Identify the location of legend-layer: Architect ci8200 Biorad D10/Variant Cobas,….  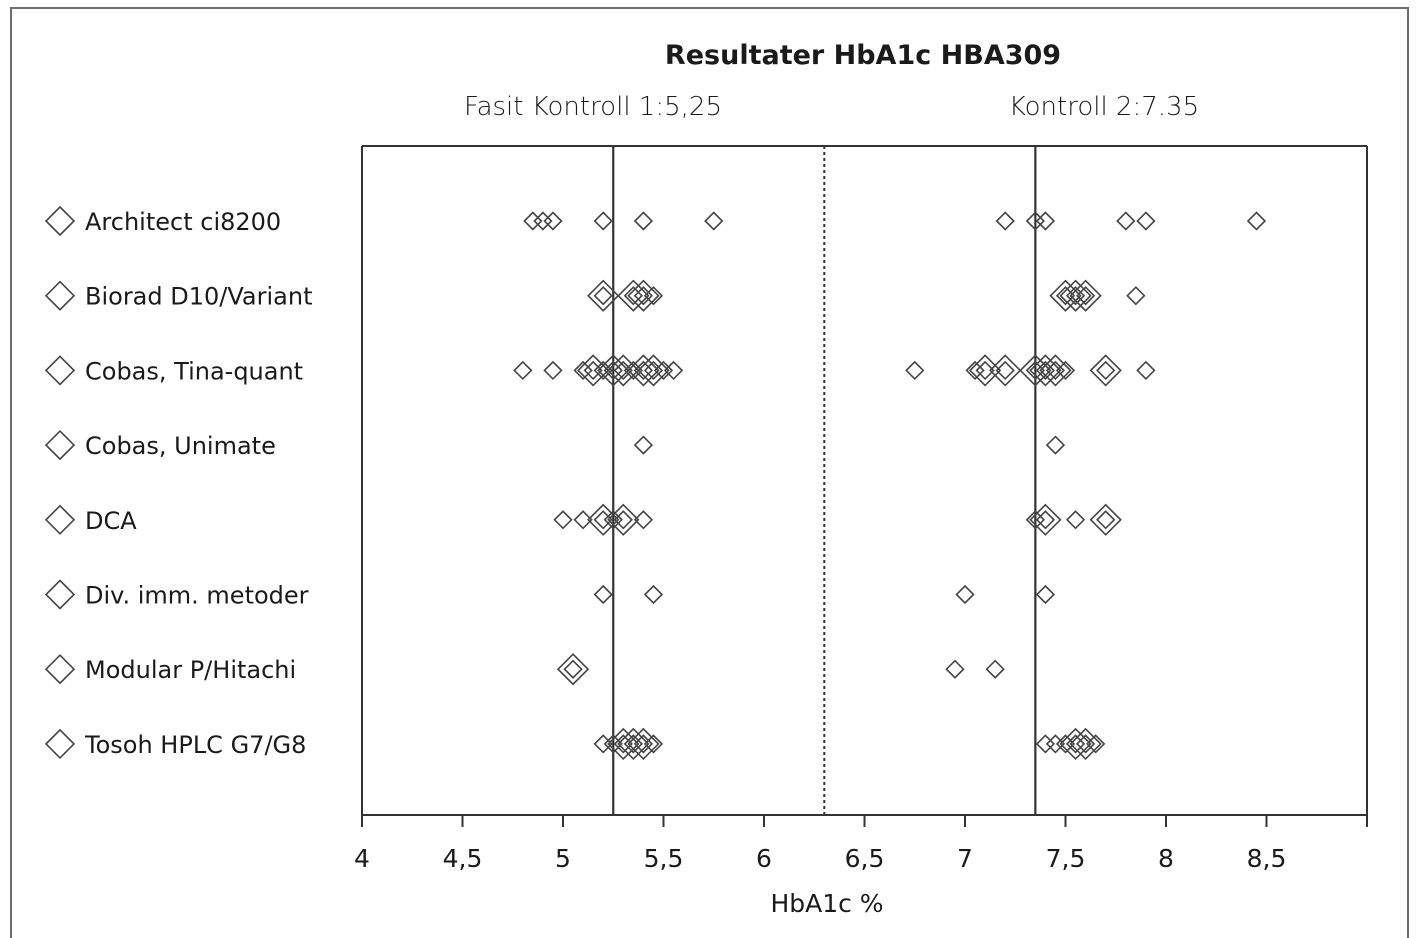
(178, 482).